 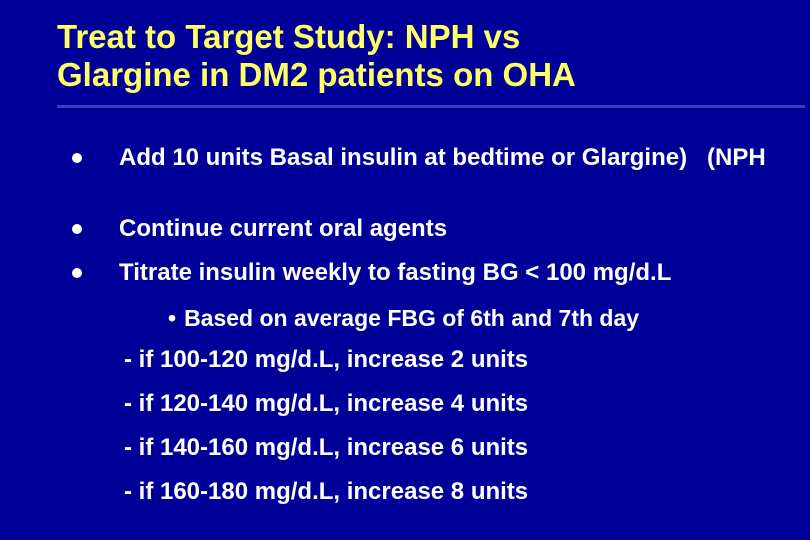 I want to click on titration-step-2: - if 120-140 mg/d.L, increase 4 units, so click(x=326, y=403).